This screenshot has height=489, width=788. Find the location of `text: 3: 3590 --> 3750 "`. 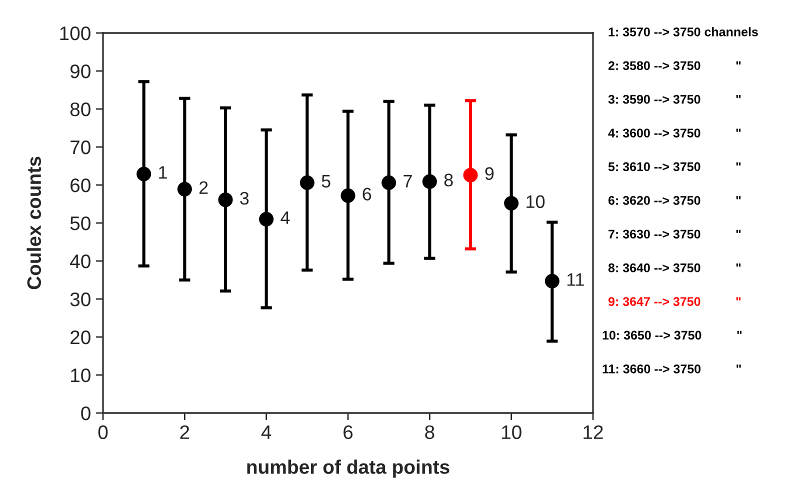

text: 3: 3590 --> 3750 " is located at coordinates (674, 99).